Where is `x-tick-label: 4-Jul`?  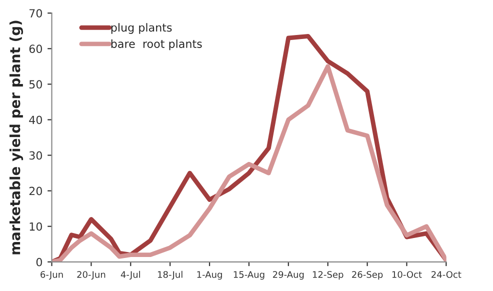
x-tick-label: 4-Jul is located at coordinates (130, 275).